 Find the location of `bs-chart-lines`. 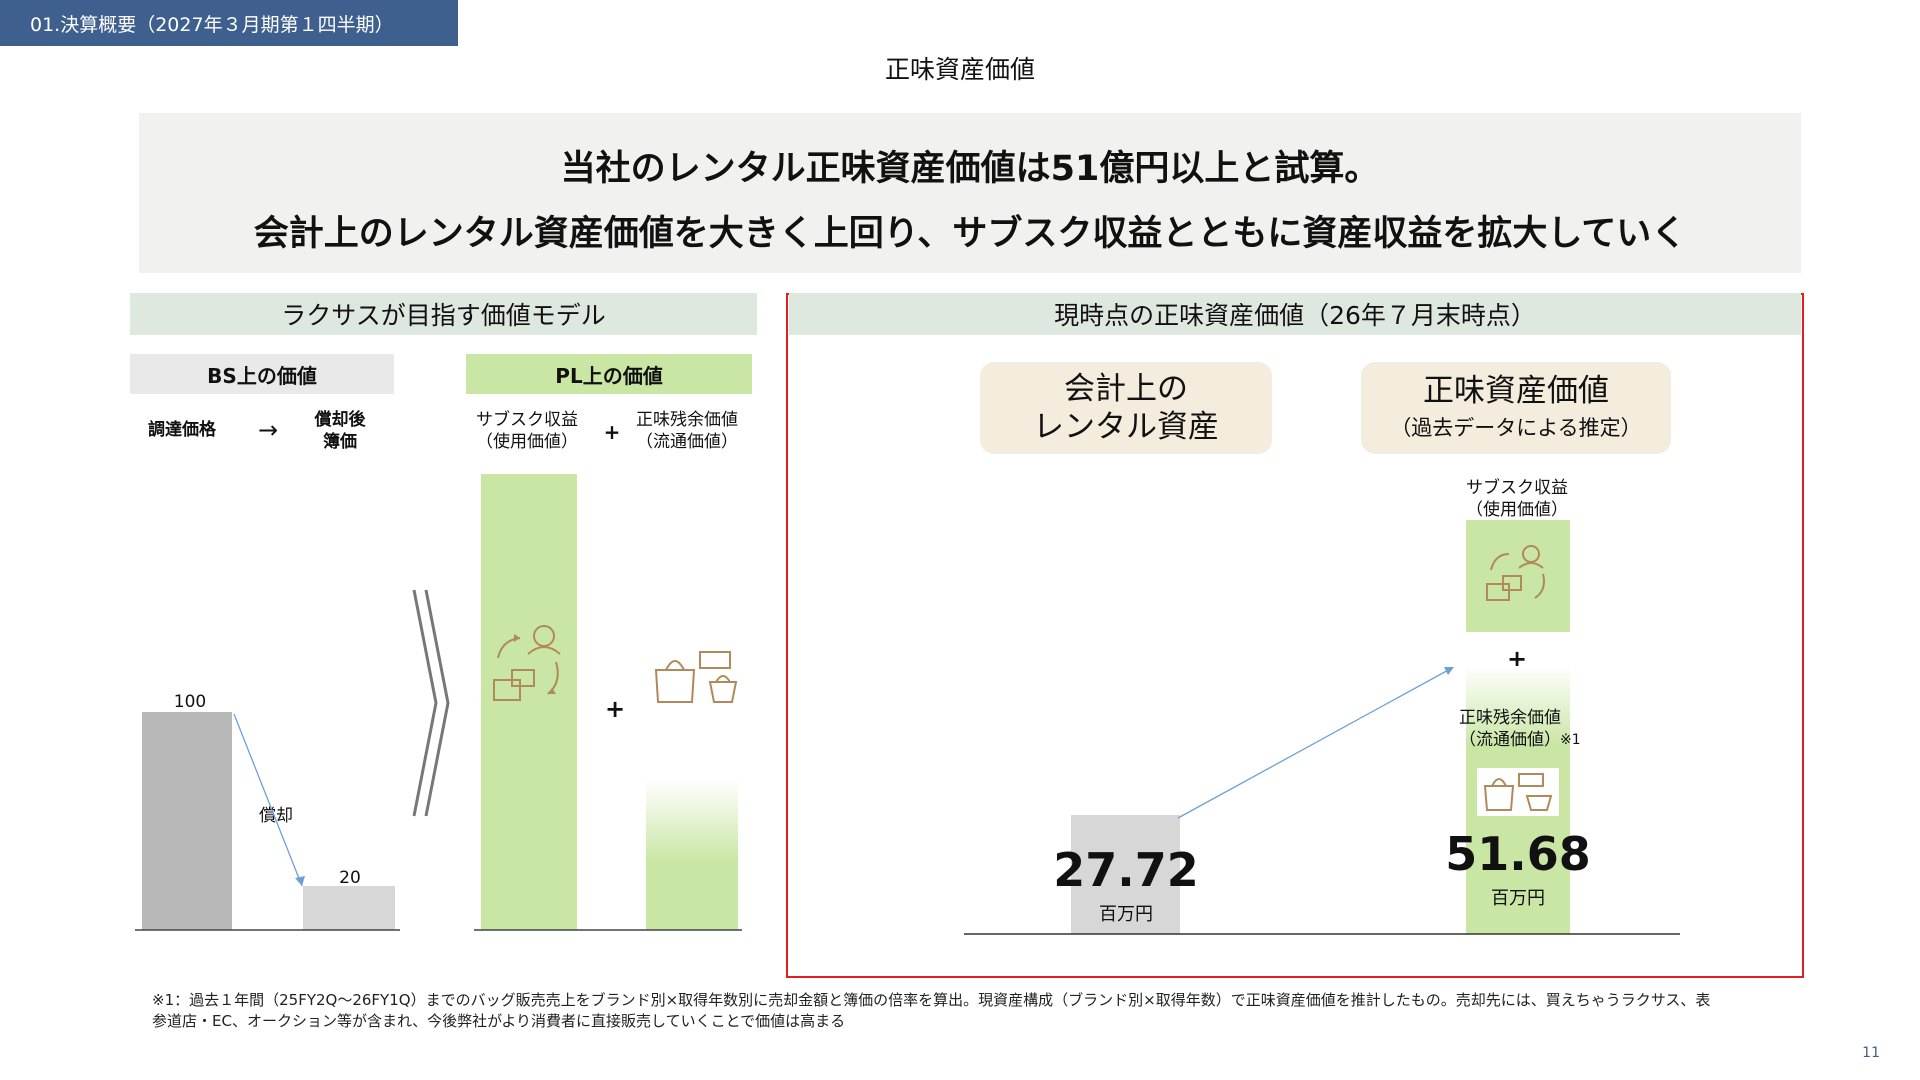

bs-chart-lines is located at coordinates (267, 822).